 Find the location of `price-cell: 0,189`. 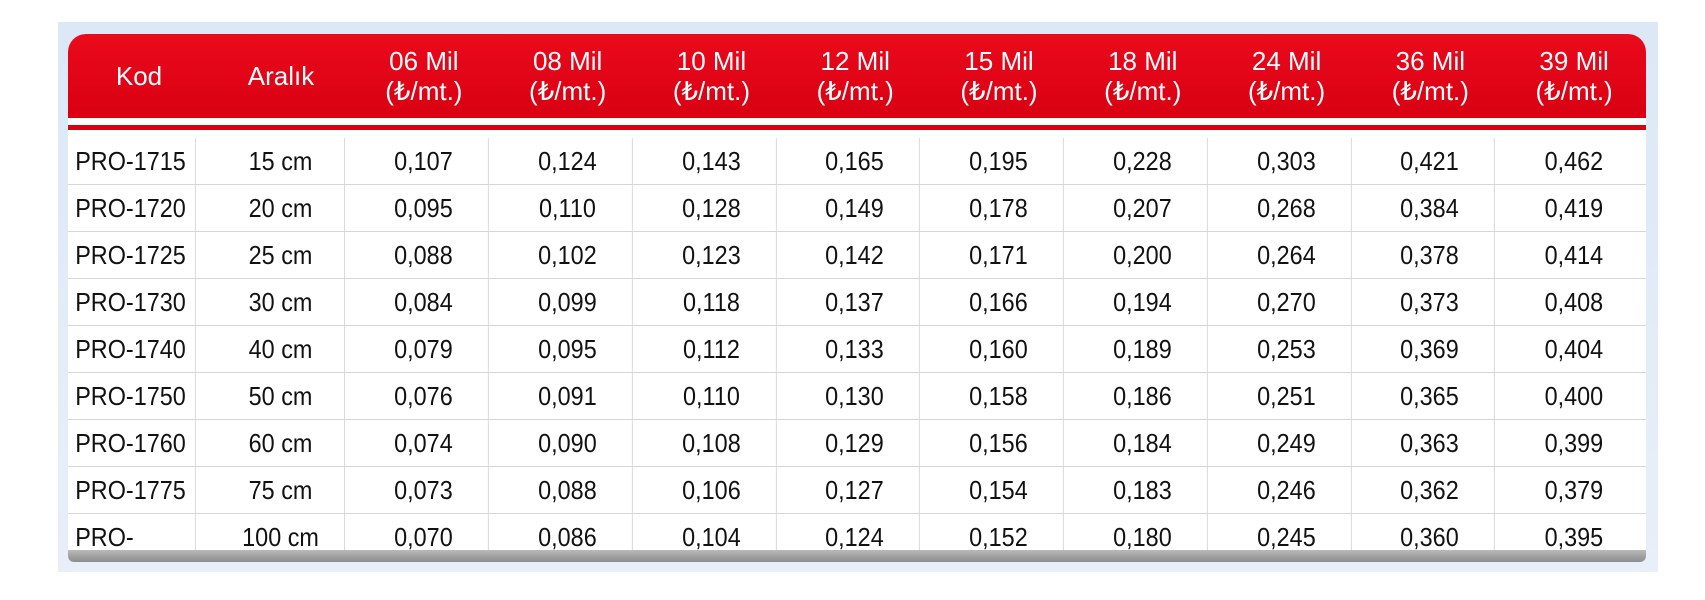

price-cell: 0,189 is located at coordinates (1143, 349).